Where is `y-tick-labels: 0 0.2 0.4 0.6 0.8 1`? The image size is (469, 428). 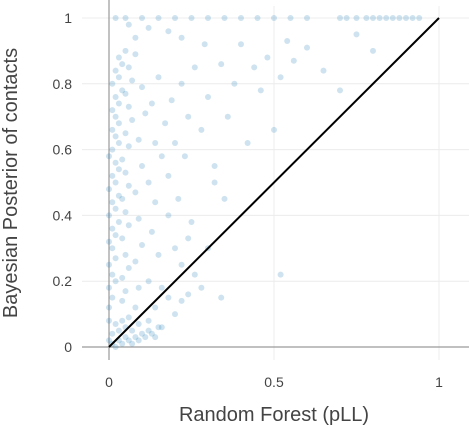 y-tick-labels: 0 0.2 0.4 0.6 0.8 1 is located at coordinates (63, 182).